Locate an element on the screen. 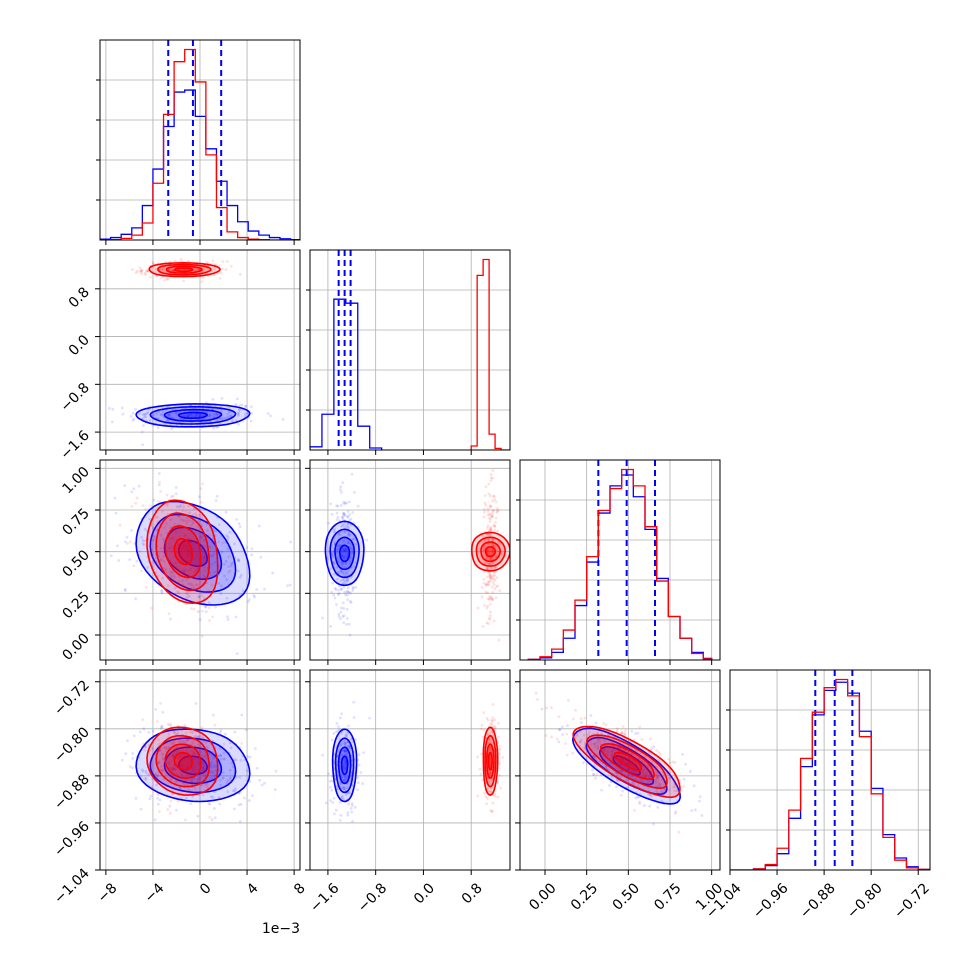  y-tick-label: 0.75 is located at coordinates (75, 522).